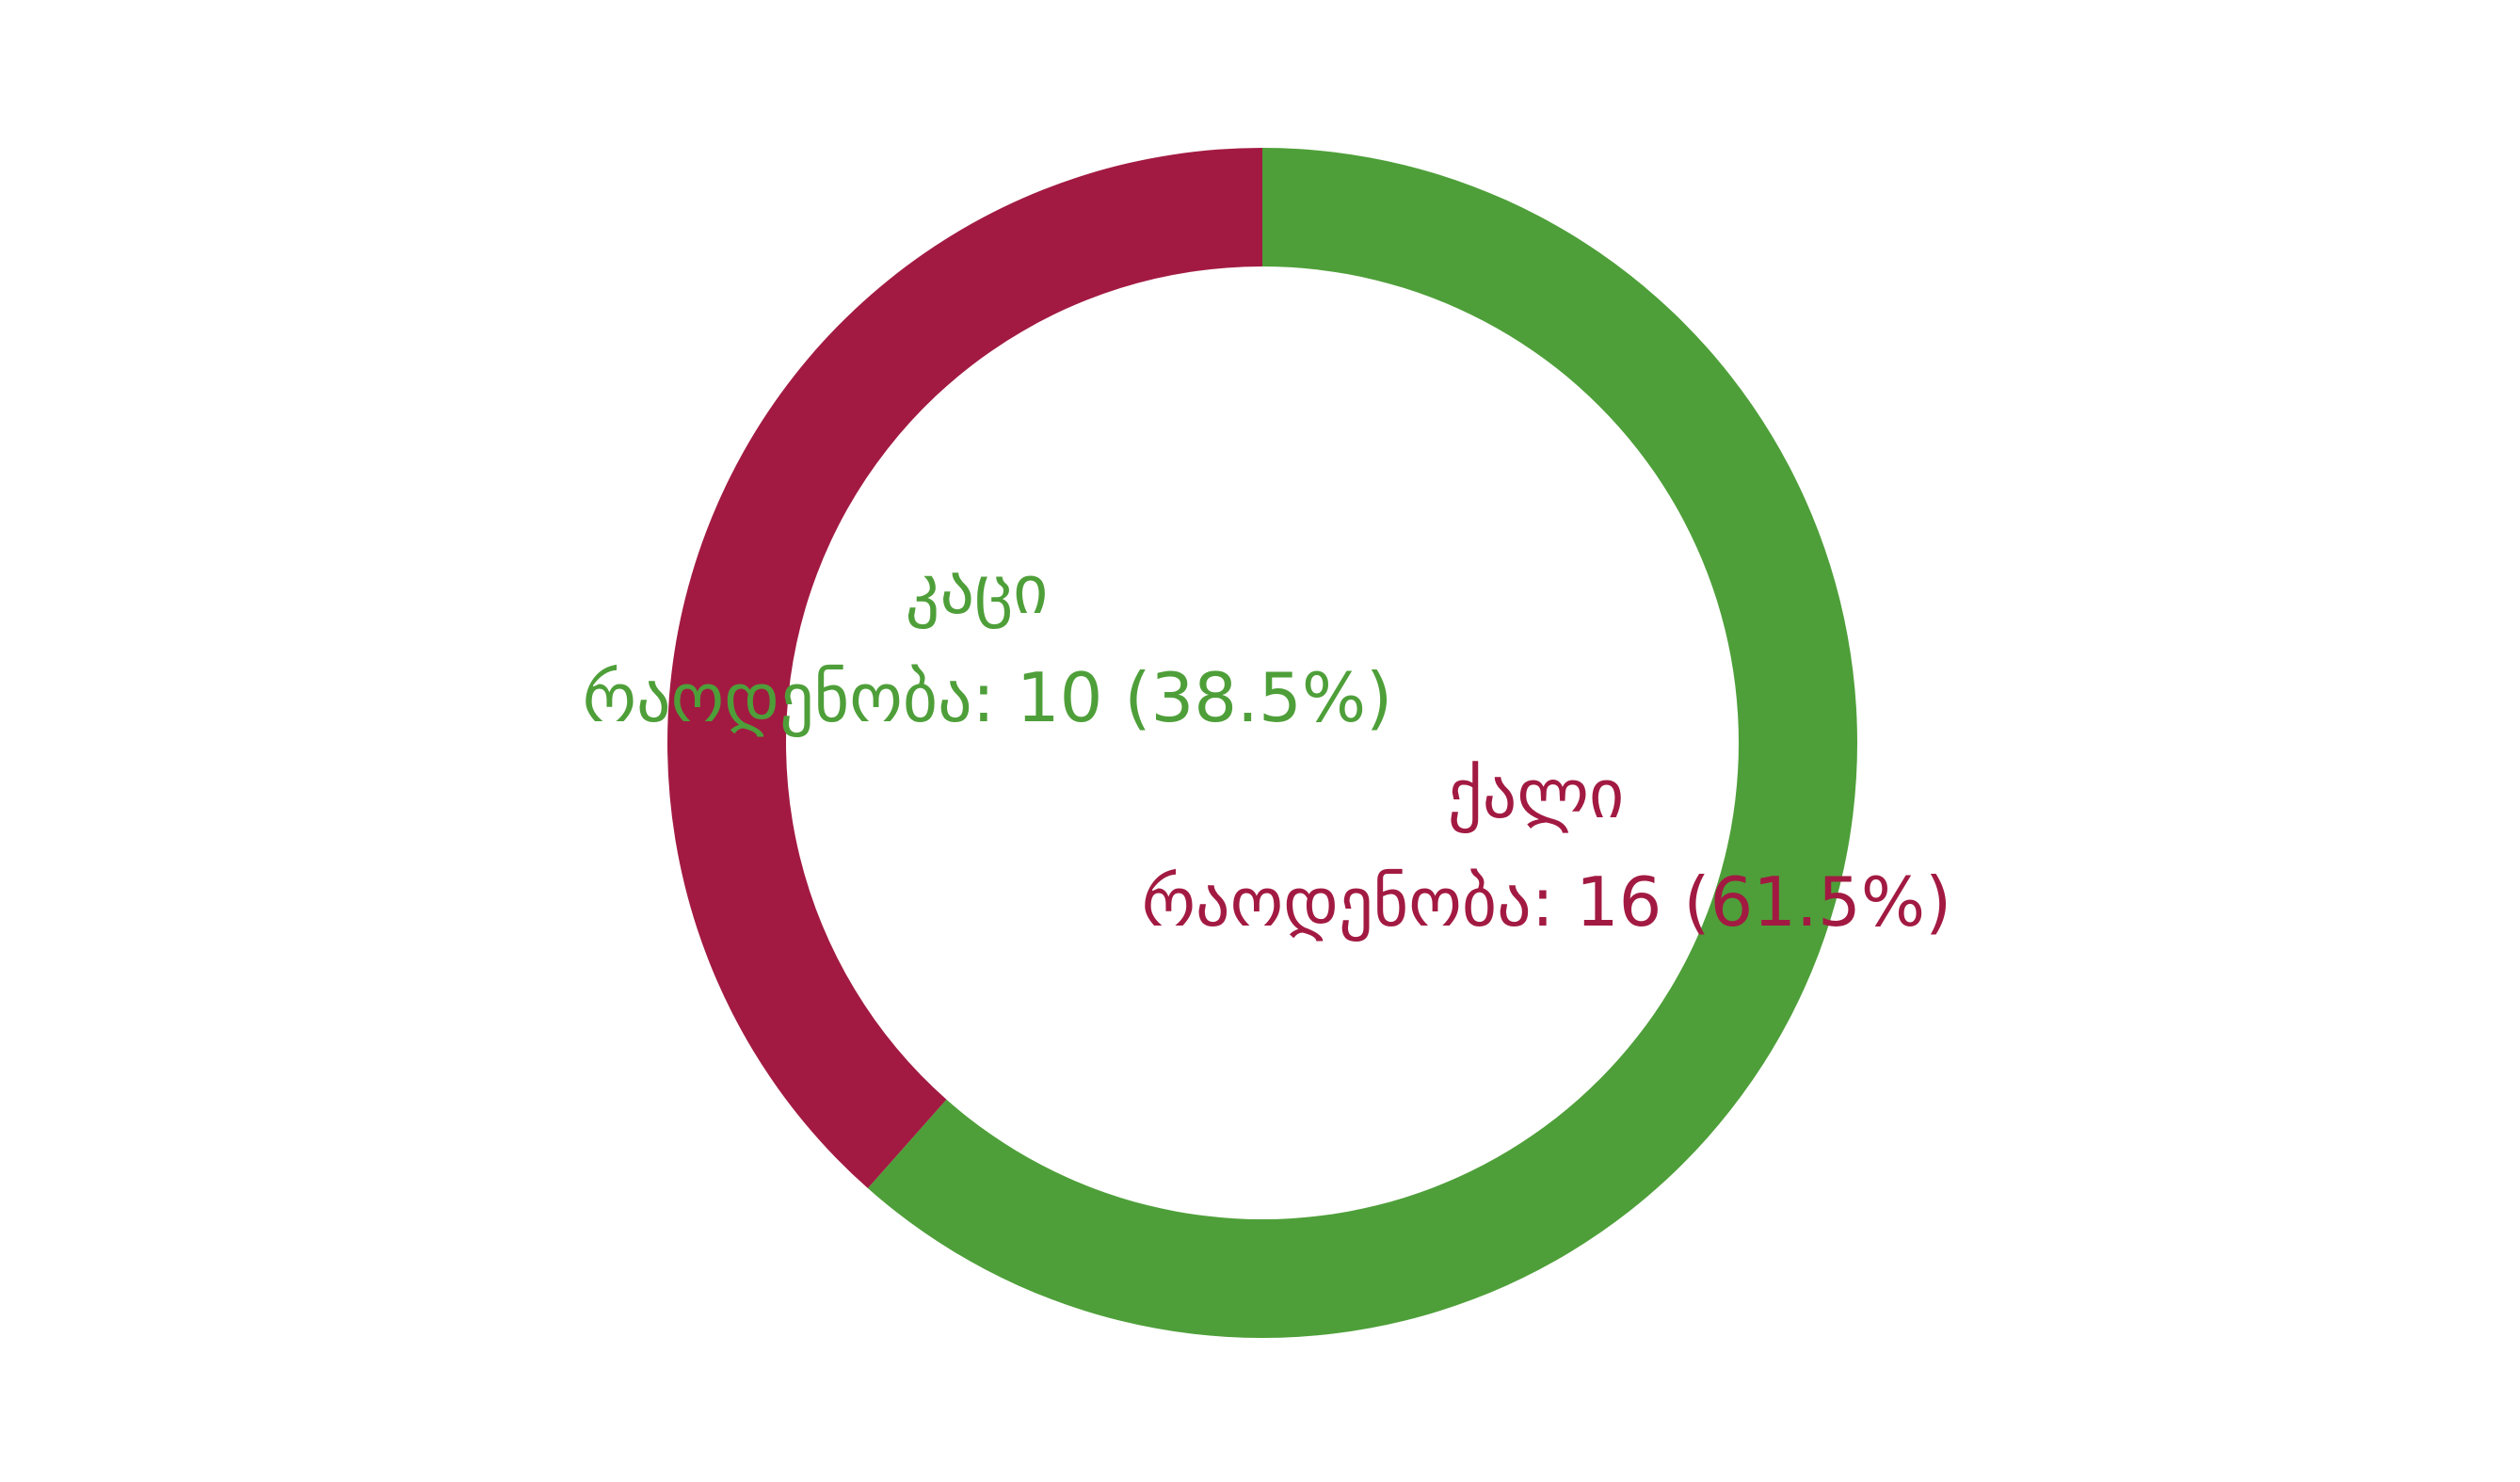 This screenshot has width=2520, height=1482. Describe the element at coordinates (1547, 902) in the screenshot. I see `slice-label-kali-count: რაოდენობა: 16 (61.5%)` at that location.